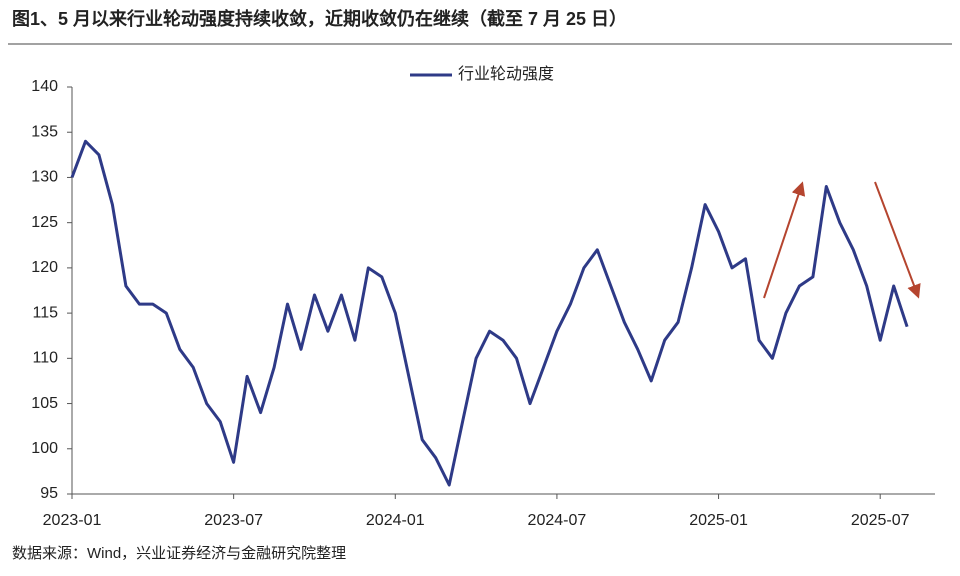 The height and width of the screenshot is (576, 960). Describe the element at coordinates (557, 520) in the screenshot. I see `x-tick-label: 2024-07` at that location.